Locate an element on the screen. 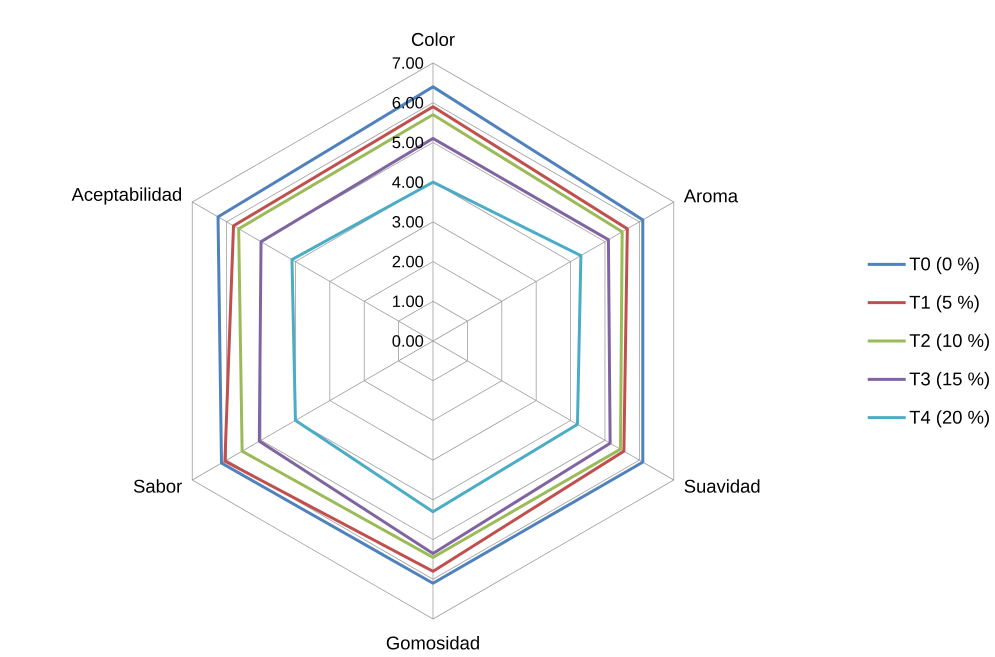 Image resolution: width=995 pixels, height=657 pixels. spoke-label: Aceptabilidad is located at coordinates (127, 196).